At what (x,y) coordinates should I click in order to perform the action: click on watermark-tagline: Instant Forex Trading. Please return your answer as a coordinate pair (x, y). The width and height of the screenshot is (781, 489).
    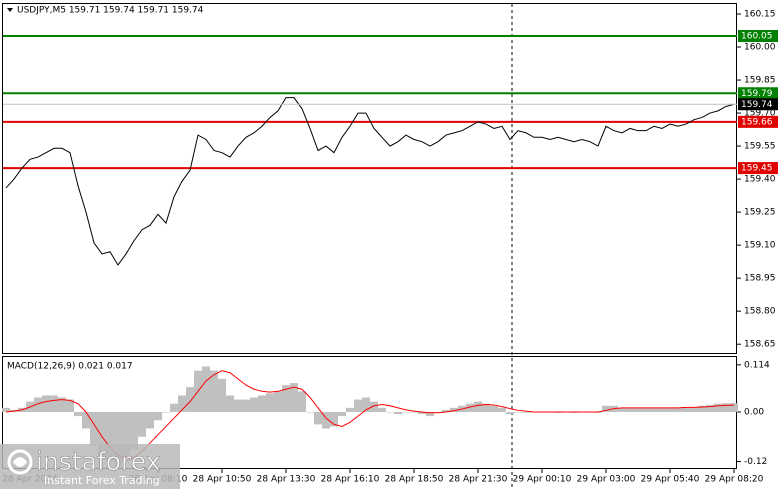
    Looking at the image, I should click on (102, 480).